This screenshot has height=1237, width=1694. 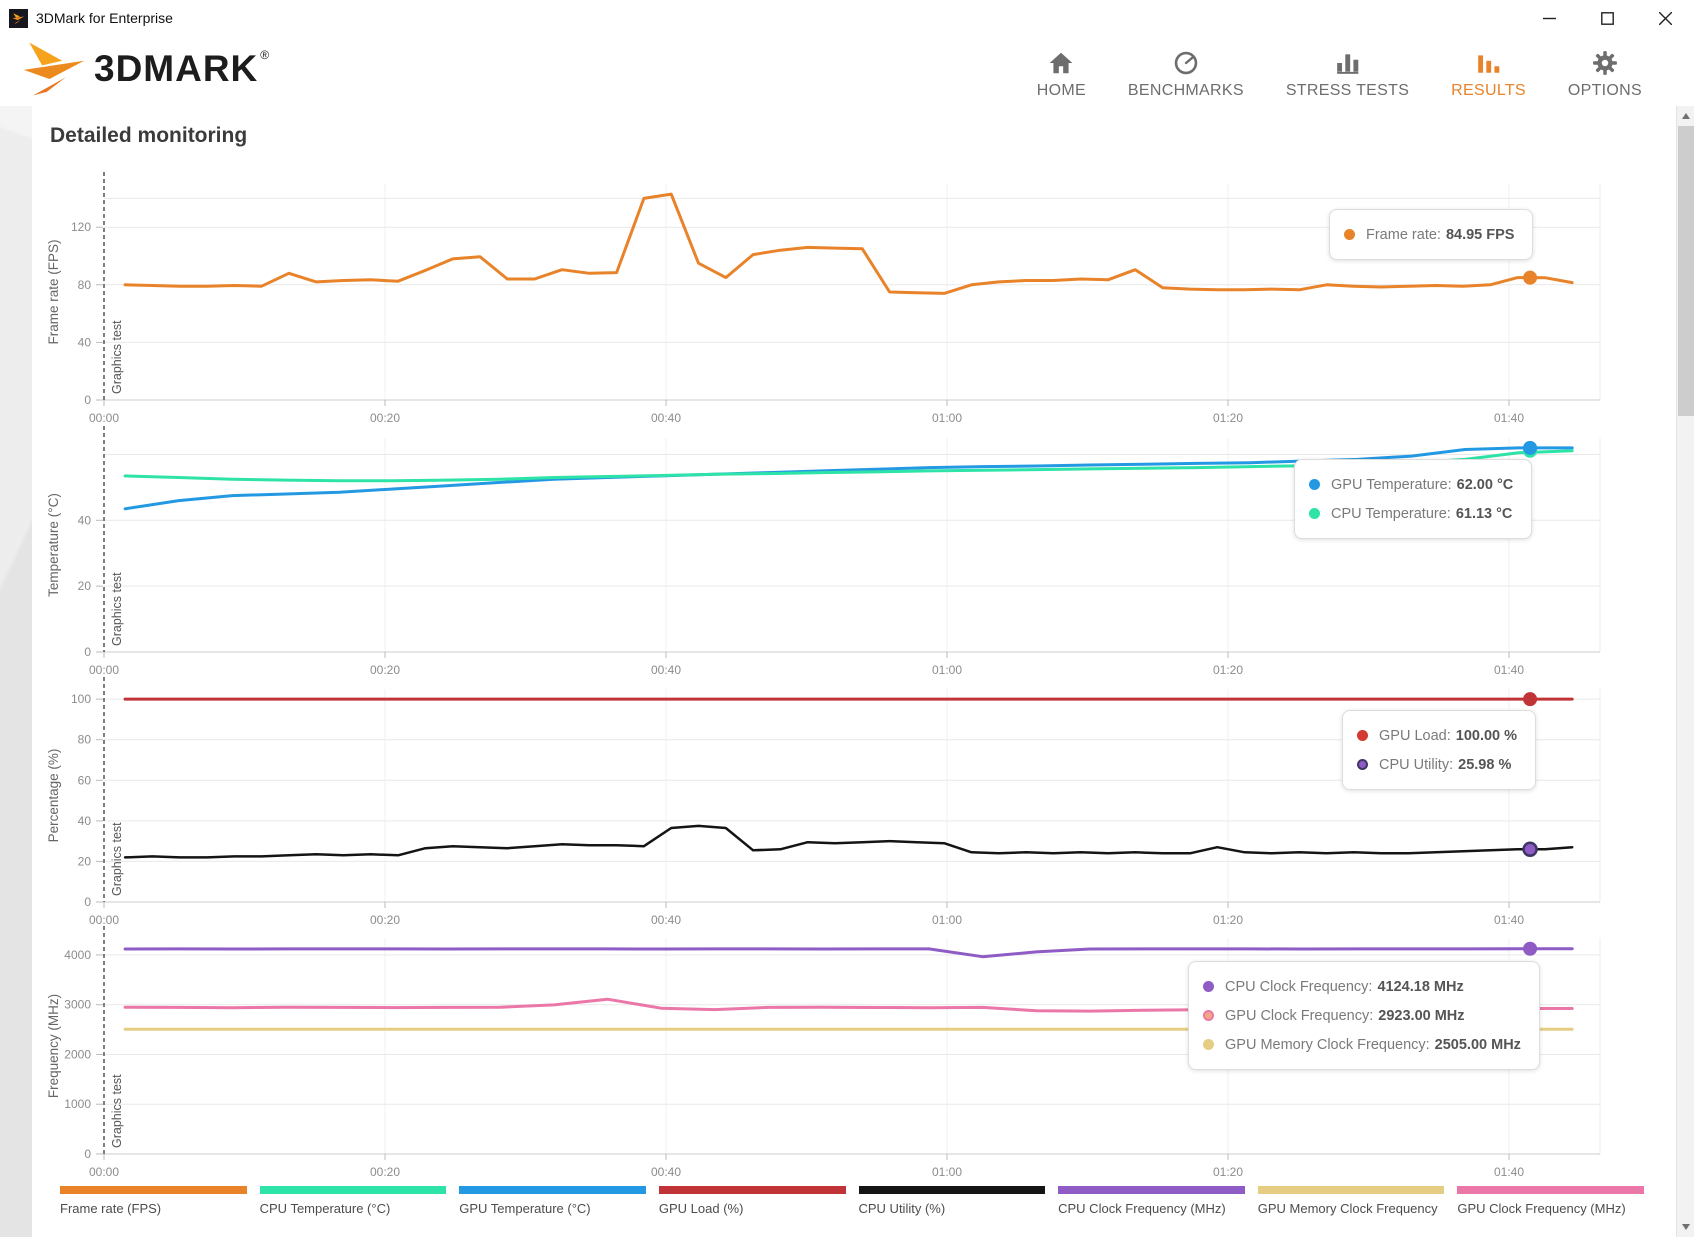 I want to click on main-nav: HOME BENCHMARKS STRESS TESTS, so click(x=1339, y=71).